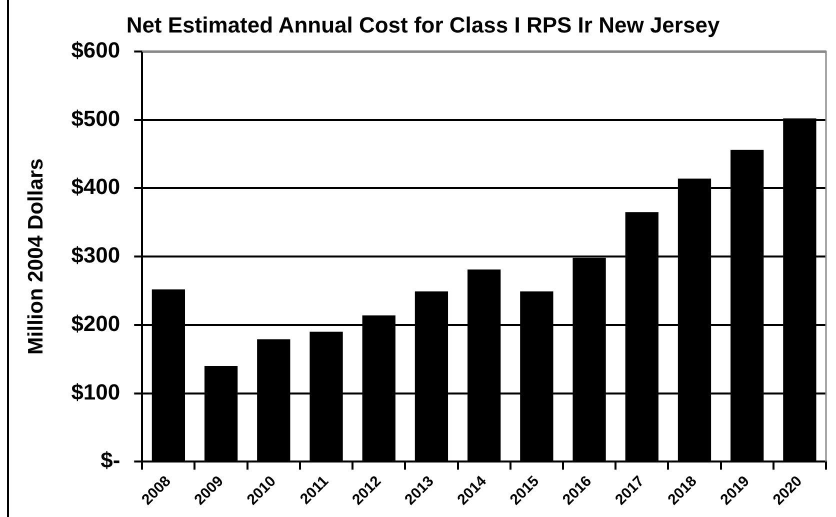  I want to click on chart-title: Net Estimated Annual Cost for Class I RPS Ir New Jersey, so click(423, 25).